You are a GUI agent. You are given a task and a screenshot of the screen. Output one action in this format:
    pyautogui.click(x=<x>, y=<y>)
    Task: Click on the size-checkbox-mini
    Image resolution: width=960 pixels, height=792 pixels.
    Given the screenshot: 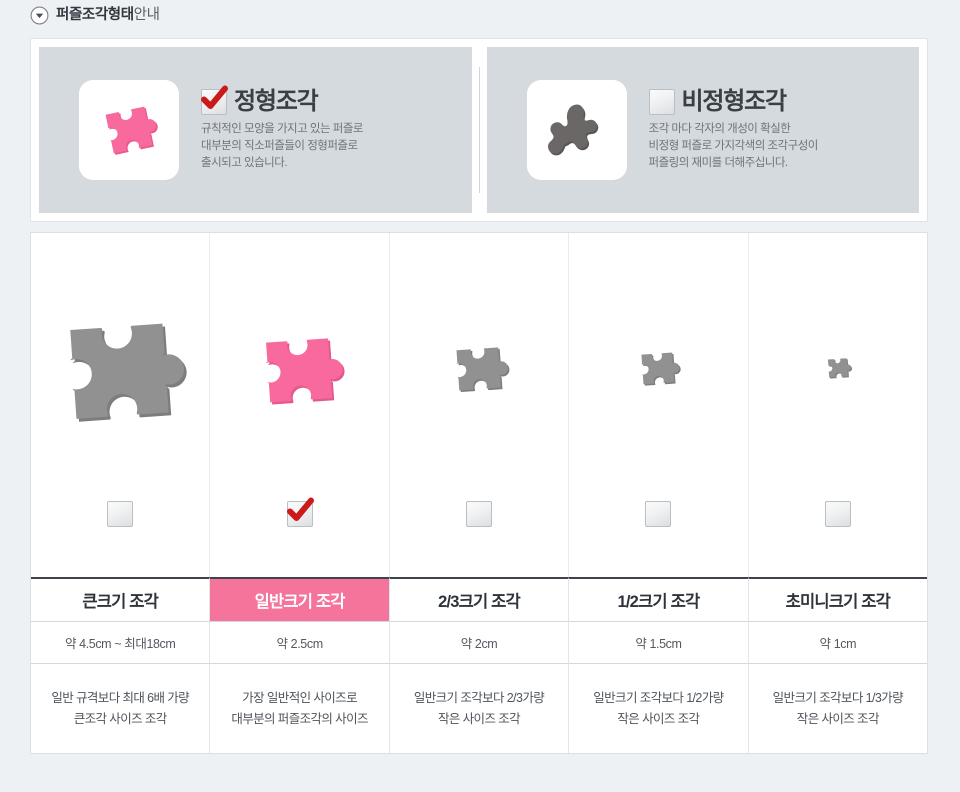 What is the action you would take?
    pyautogui.click(x=837, y=514)
    